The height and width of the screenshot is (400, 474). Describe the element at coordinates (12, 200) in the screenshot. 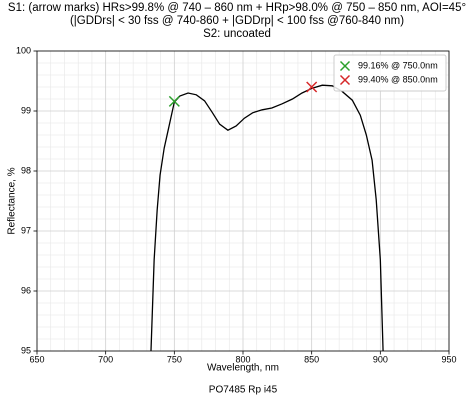

I see `y-axis-label: Reflectance, %` at that location.